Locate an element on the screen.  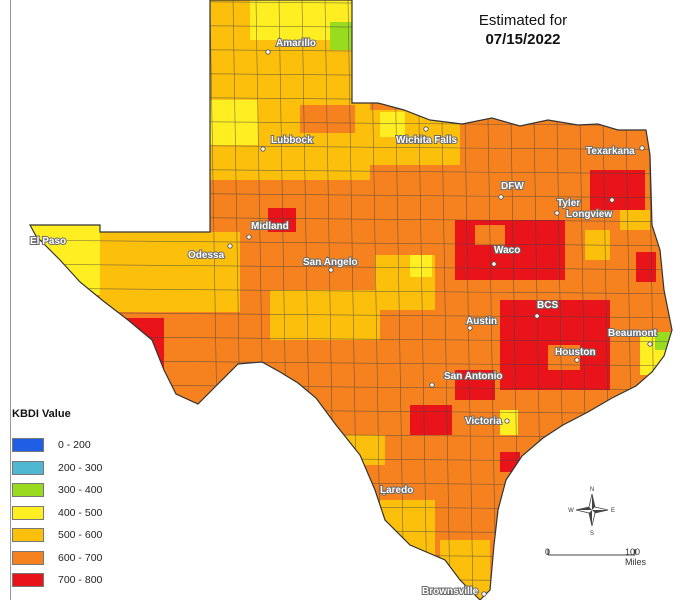
scale-bar-line is located at coordinates (591, 552).